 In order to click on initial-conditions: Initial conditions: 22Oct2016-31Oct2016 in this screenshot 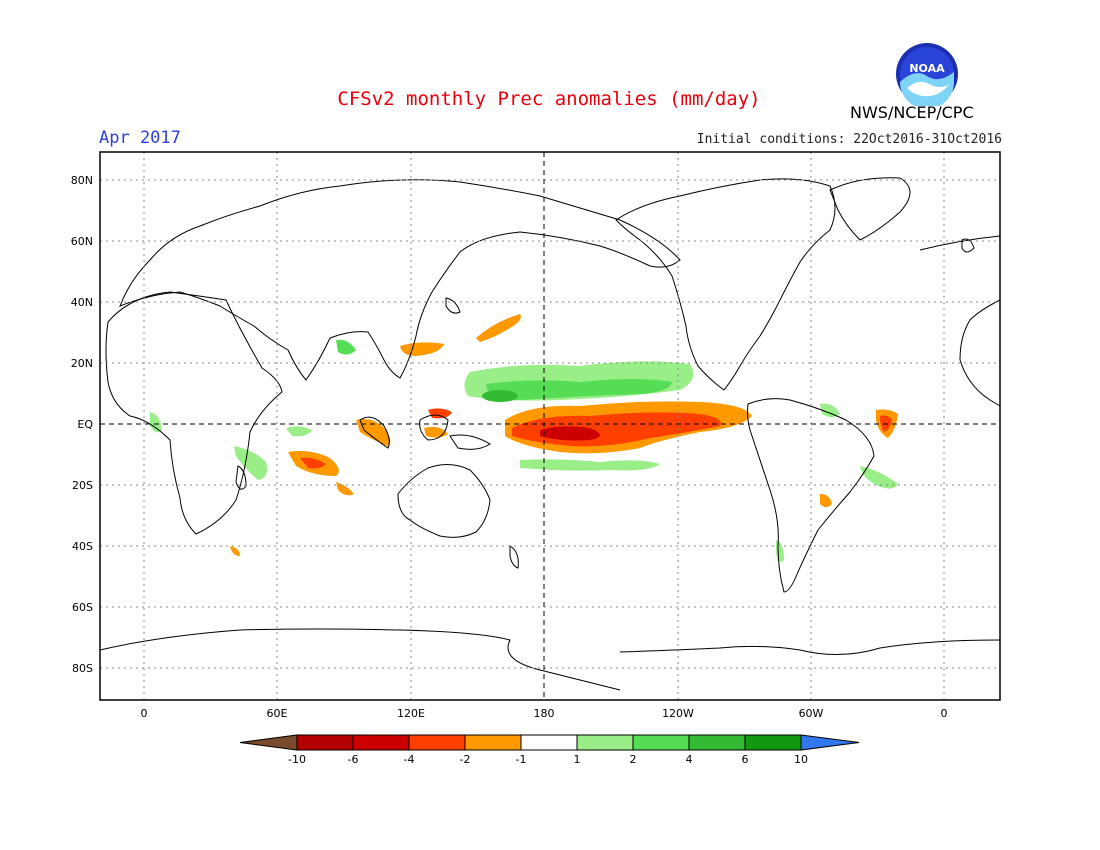, I will do `click(849, 139)`.